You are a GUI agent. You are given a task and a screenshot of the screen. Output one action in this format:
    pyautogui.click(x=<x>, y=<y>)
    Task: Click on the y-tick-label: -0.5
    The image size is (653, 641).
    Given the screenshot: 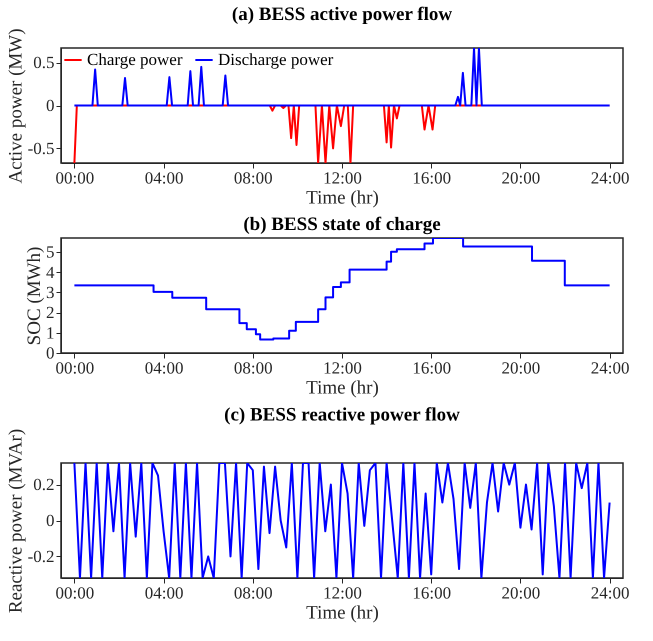 What is the action you would take?
    pyautogui.click(x=41, y=148)
    